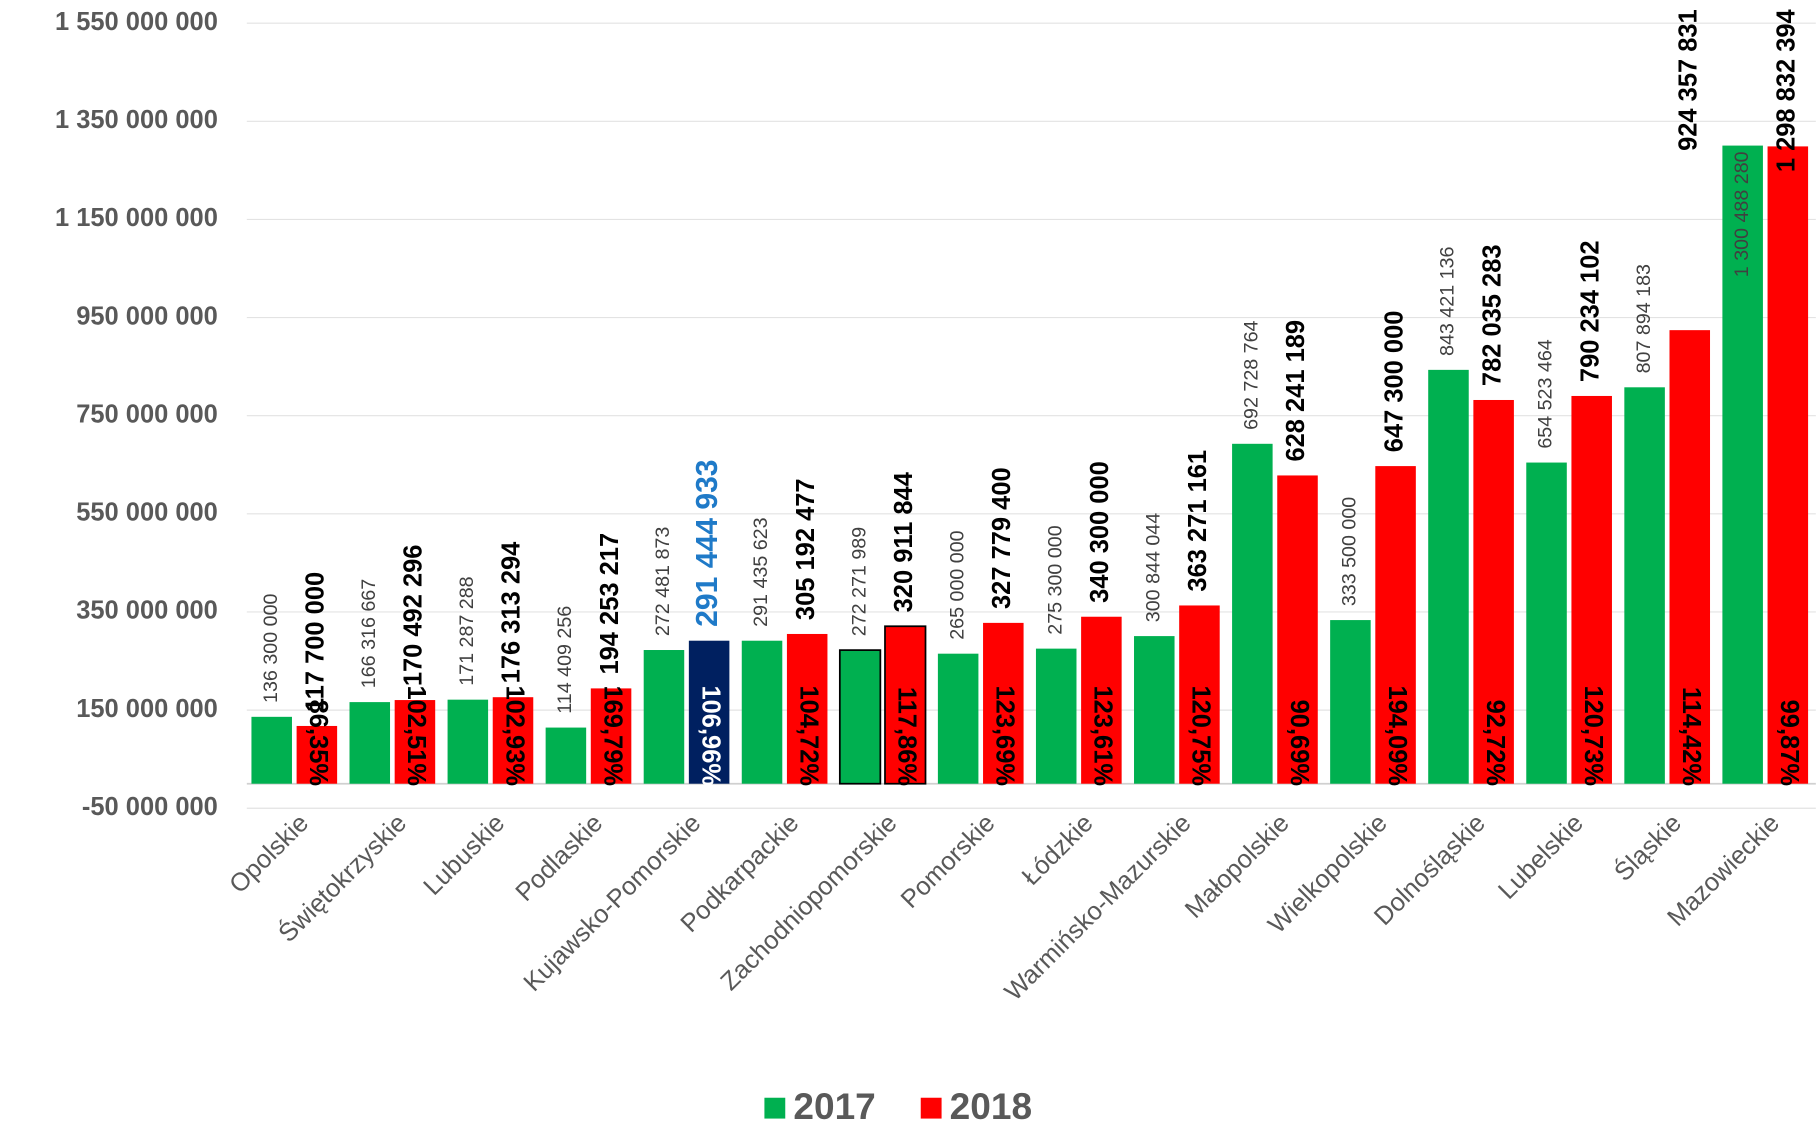 This screenshot has width=1816, height=1129. What do you see at coordinates (1058, 850) in the screenshot?
I see `x-tick-label: Łódzkie` at bounding box center [1058, 850].